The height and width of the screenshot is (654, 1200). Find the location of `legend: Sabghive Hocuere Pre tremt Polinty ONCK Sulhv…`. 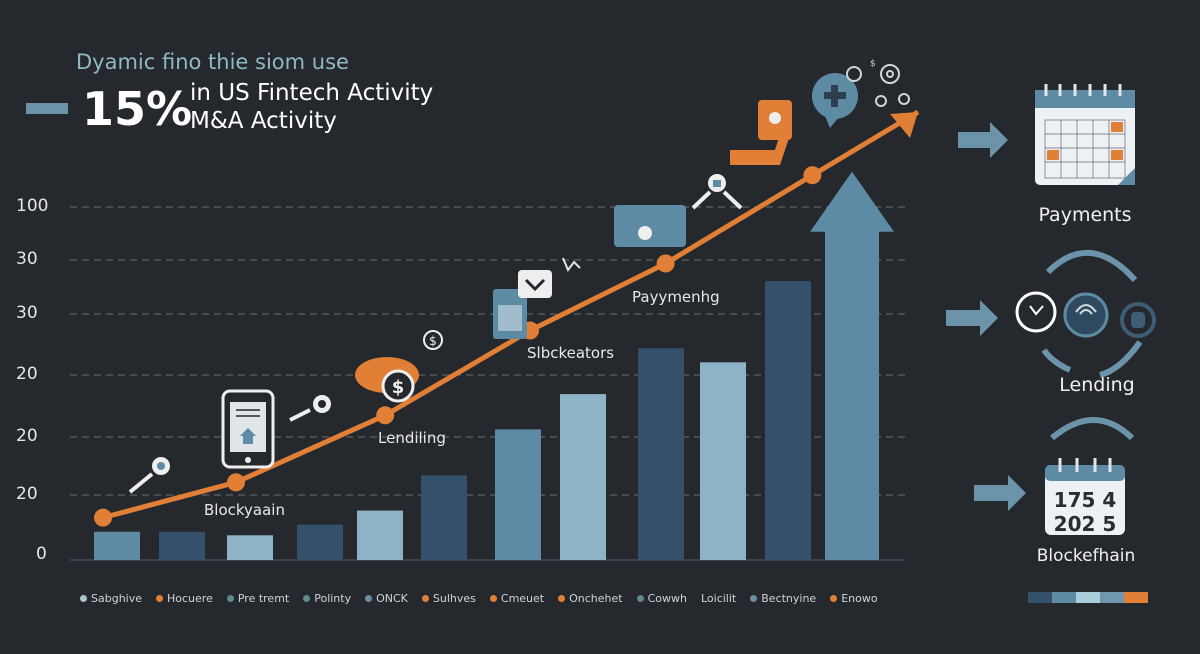

legend: Sabghive Hocuere Pre tremt Polinty ONCK Sulhv… is located at coordinates (479, 598).